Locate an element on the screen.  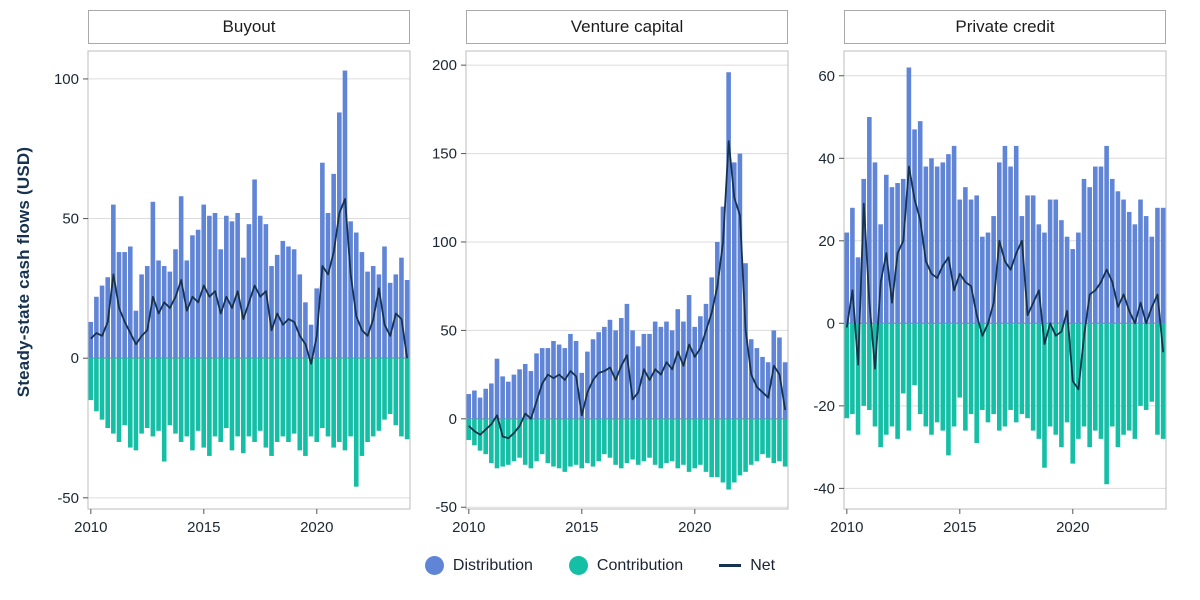
y-axis-title: Steady-state cash flows (USD) is located at coordinates (23, 272).